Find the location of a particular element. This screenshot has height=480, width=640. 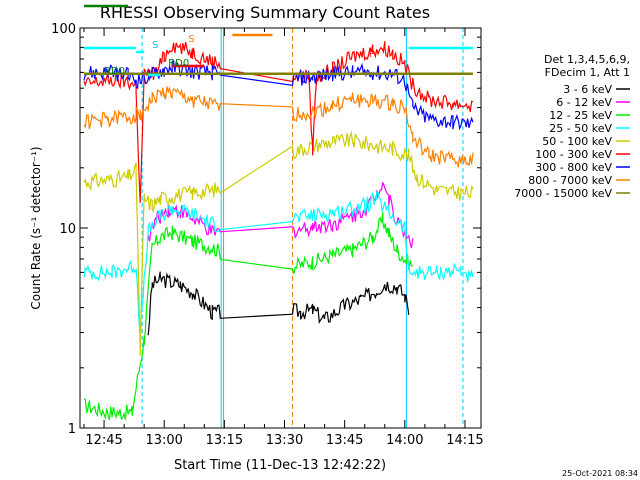

x-tick-label: 14:15 is located at coordinates (464, 440).